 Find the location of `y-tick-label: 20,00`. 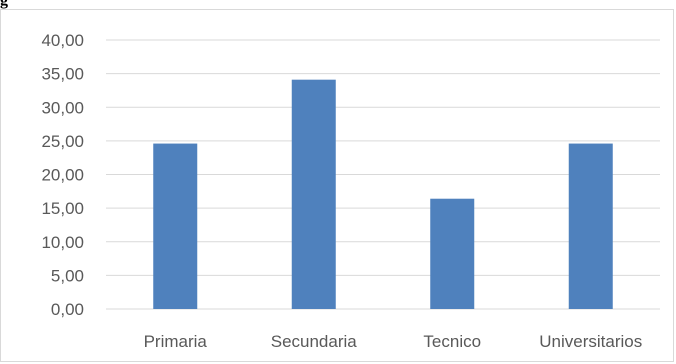

y-tick-label: 20,00 is located at coordinates (62, 175).